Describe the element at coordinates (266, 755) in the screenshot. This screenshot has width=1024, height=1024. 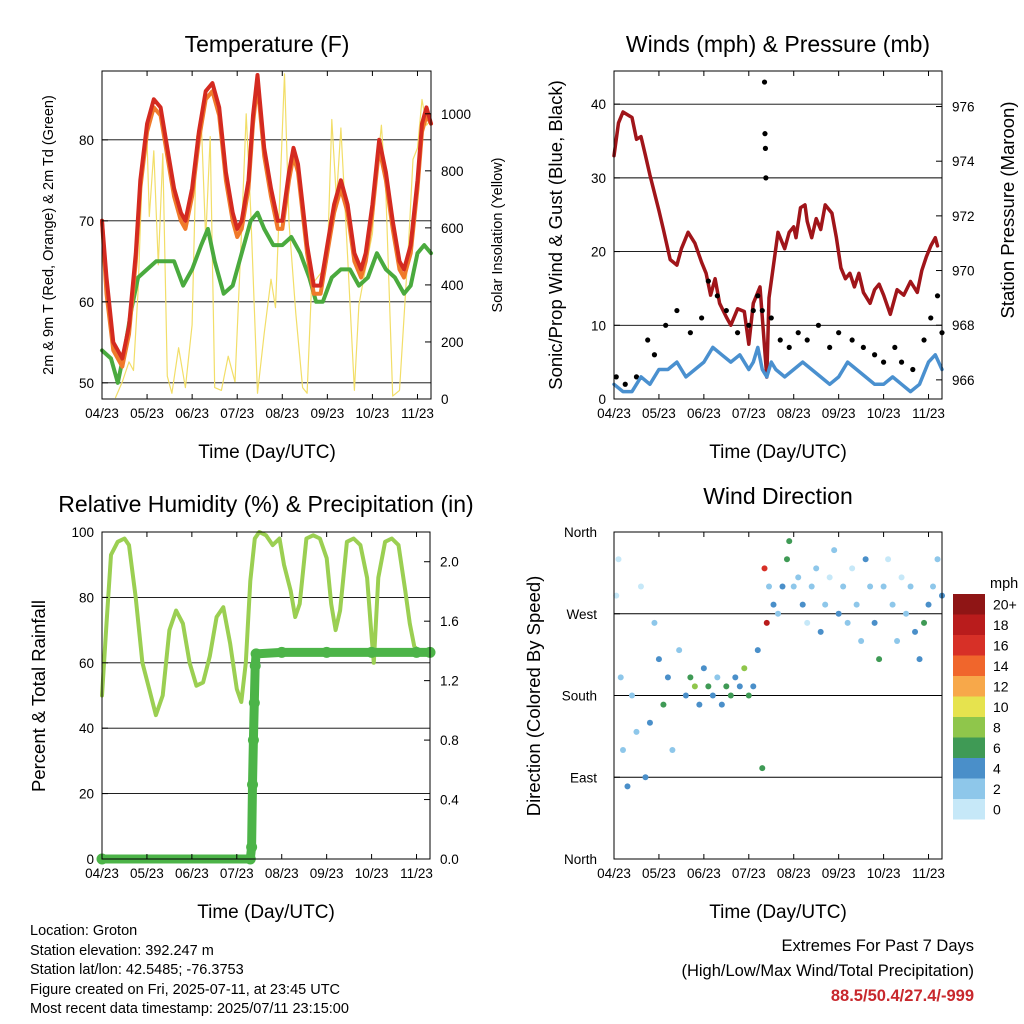
I see `precipitation-series` at that location.